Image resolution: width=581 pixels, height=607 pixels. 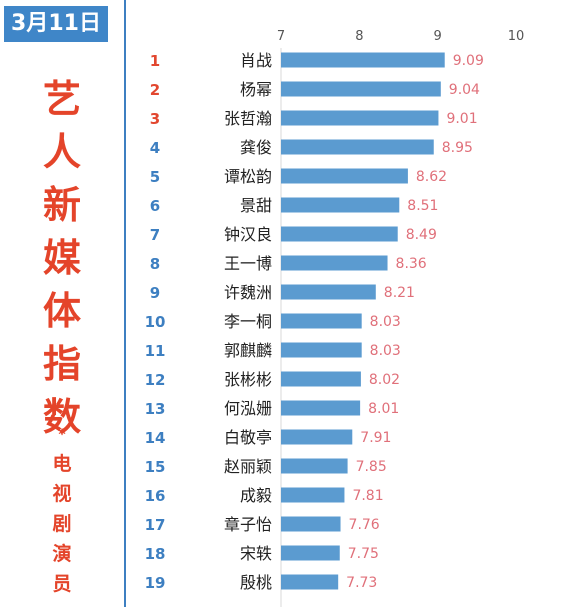 What do you see at coordinates (422, 206) in the screenshot?
I see `value-label: 8.51` at bounding box center [422, 206].